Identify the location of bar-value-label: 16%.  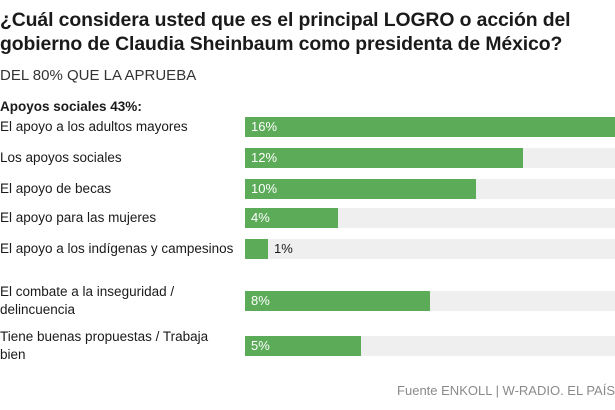
(264, 126).